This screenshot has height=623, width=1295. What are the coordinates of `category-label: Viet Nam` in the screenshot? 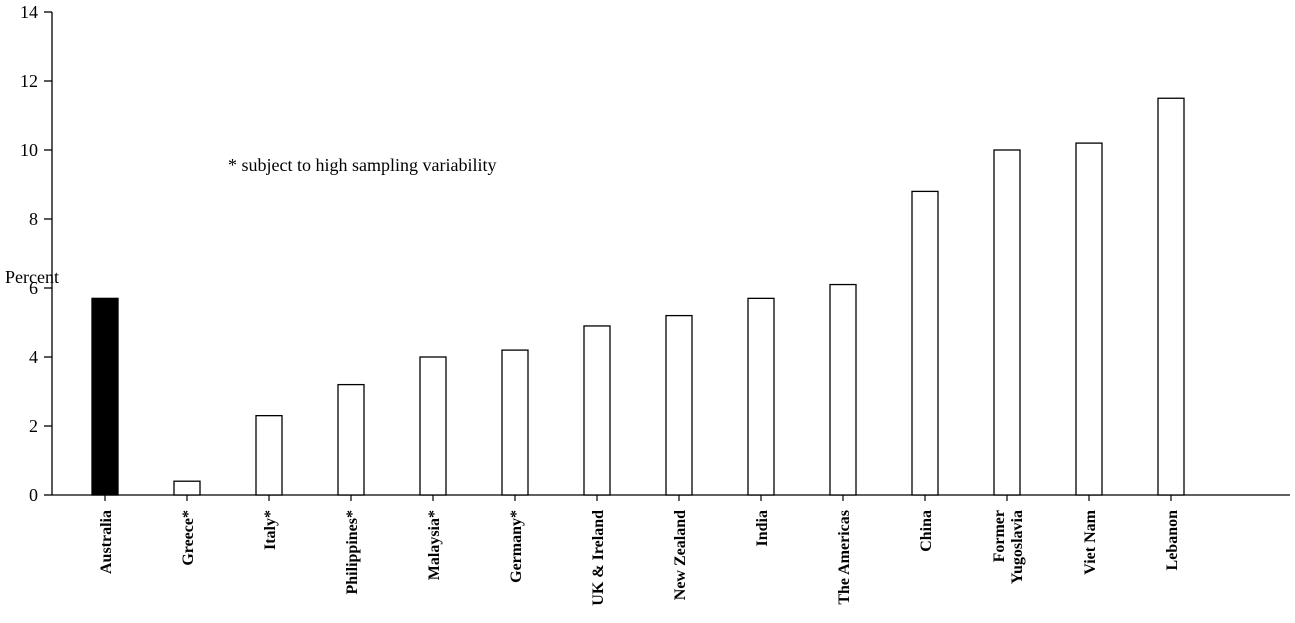 It's located at (1090, 541).